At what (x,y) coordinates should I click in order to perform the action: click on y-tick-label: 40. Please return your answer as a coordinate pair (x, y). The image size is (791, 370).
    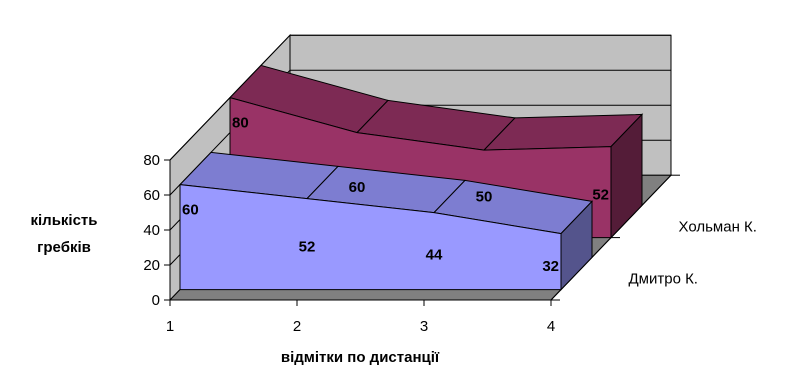
    Looking at the image, I should click on (151, 230).